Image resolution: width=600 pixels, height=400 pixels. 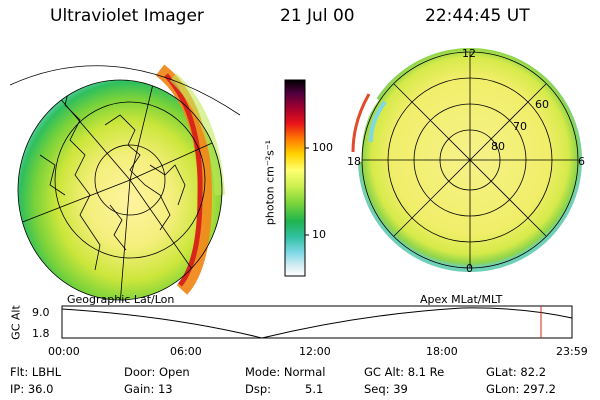 What do you see at coordinates (461, 299) in the screenshot?
I see `polar-panel-caption: Apex MLat/MLT` at bounding box center [461, 299].